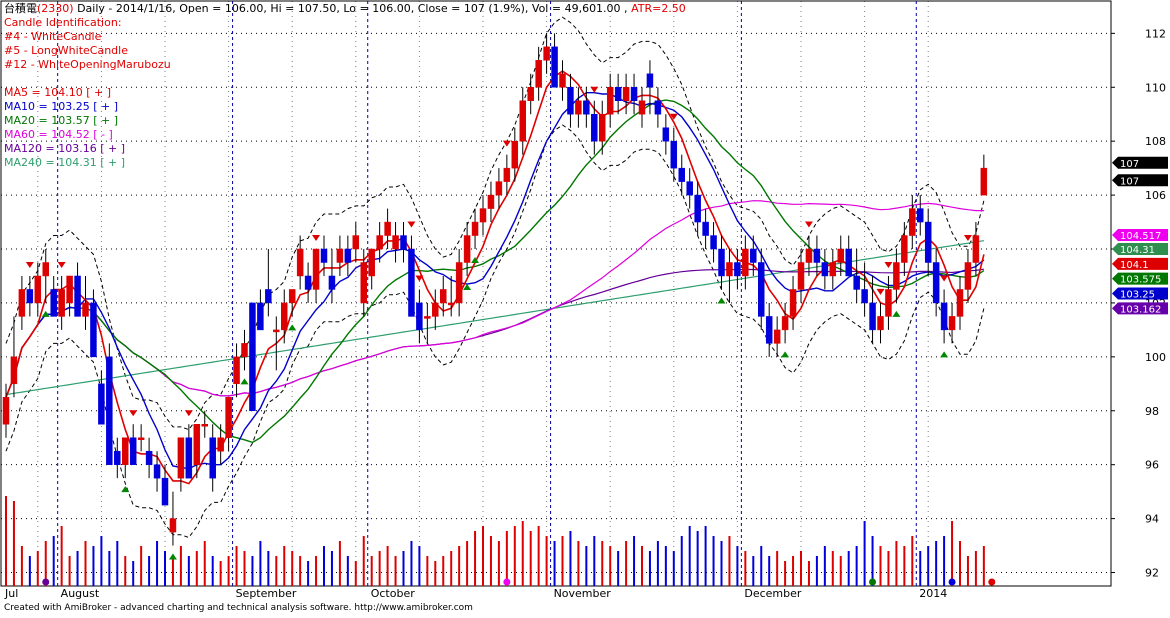 This screenshot has width=1170, height=618. I want to click on x-tick-label: November, so click(583, 593).